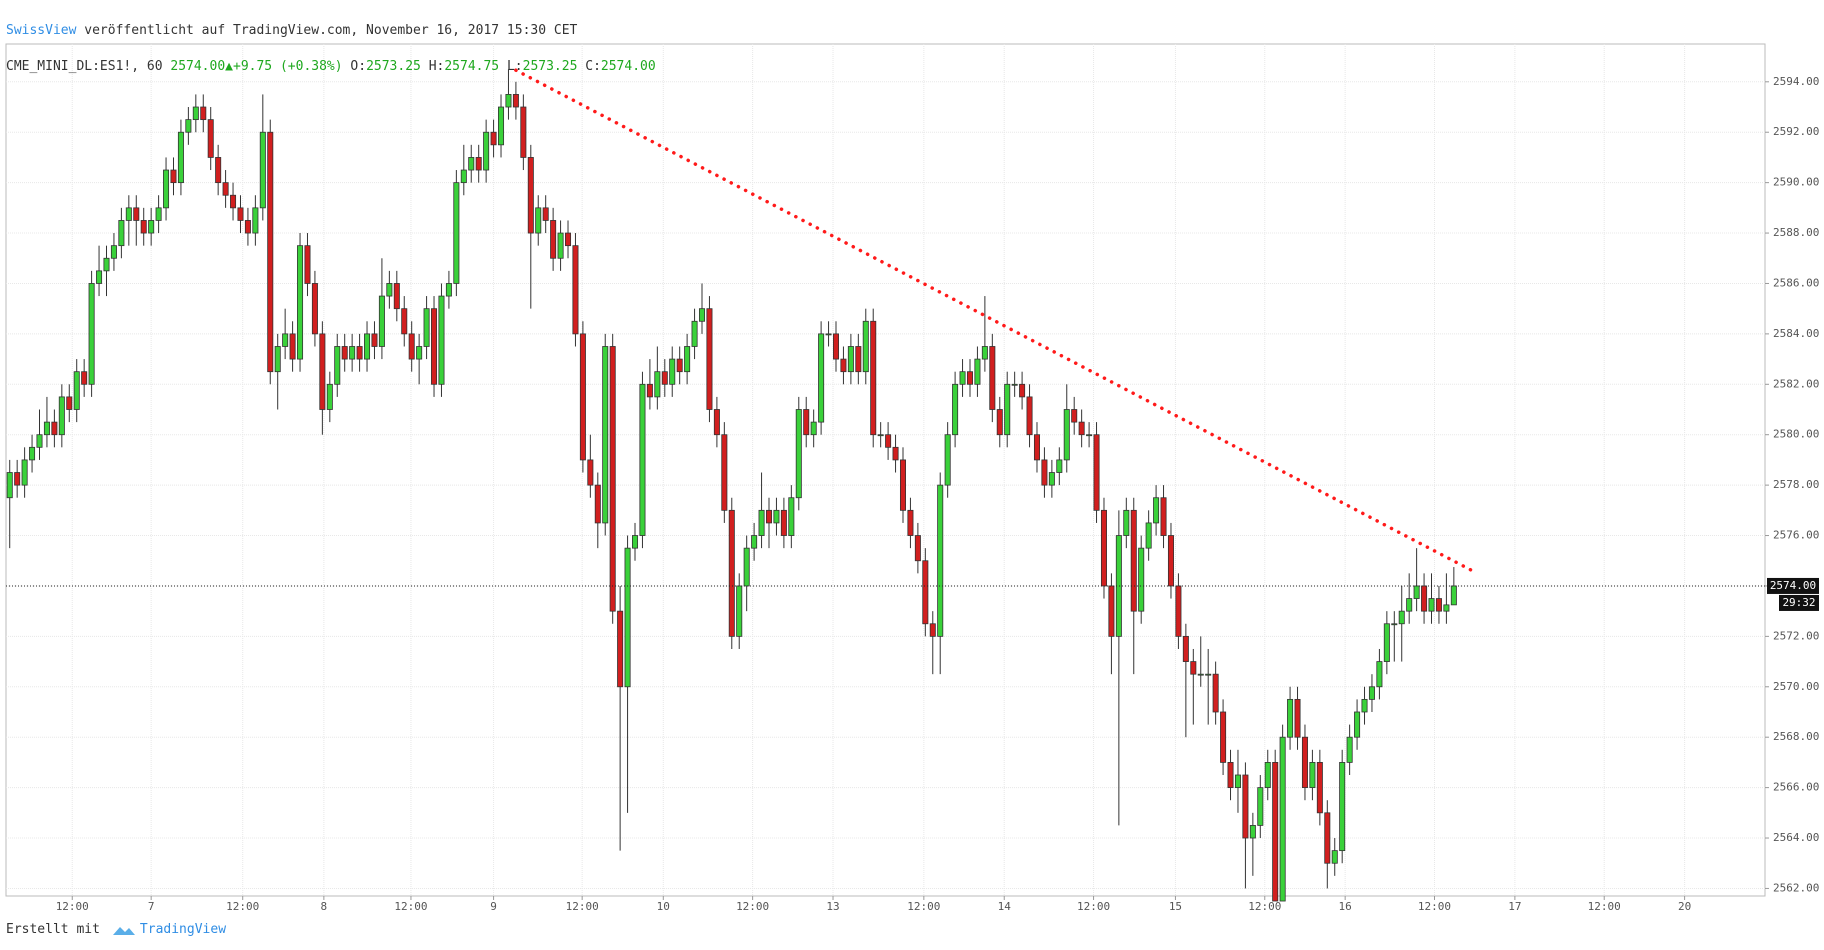  I want to click on countdown: 29:32, so click(1798, 602).